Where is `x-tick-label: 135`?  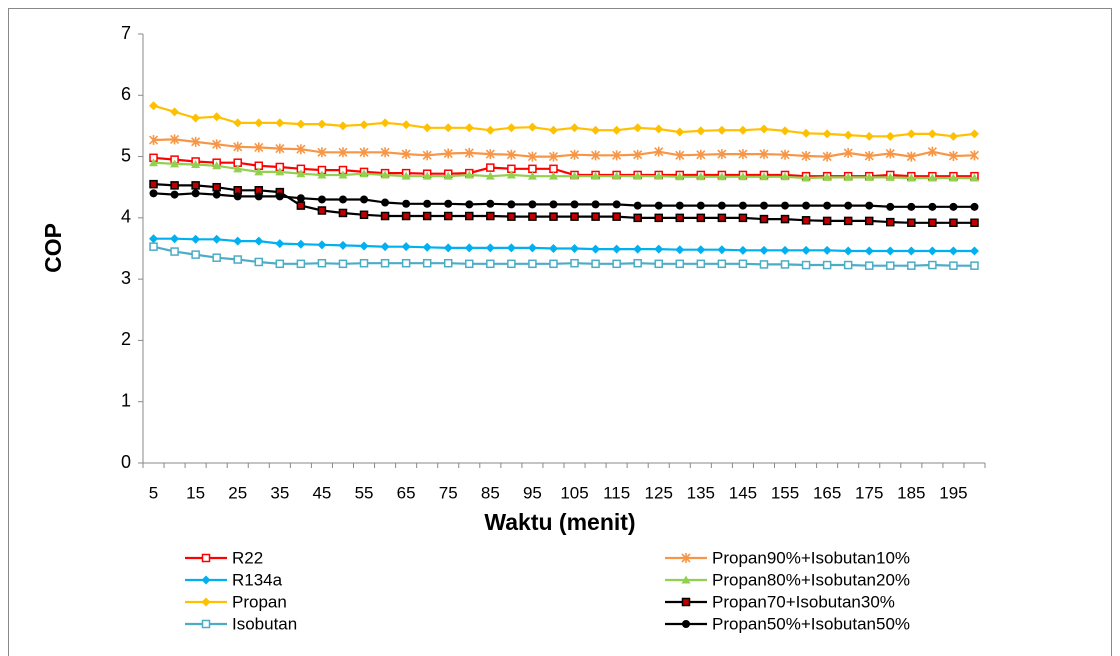
x-tick-label: 135 is located at coordinates (701, 492).